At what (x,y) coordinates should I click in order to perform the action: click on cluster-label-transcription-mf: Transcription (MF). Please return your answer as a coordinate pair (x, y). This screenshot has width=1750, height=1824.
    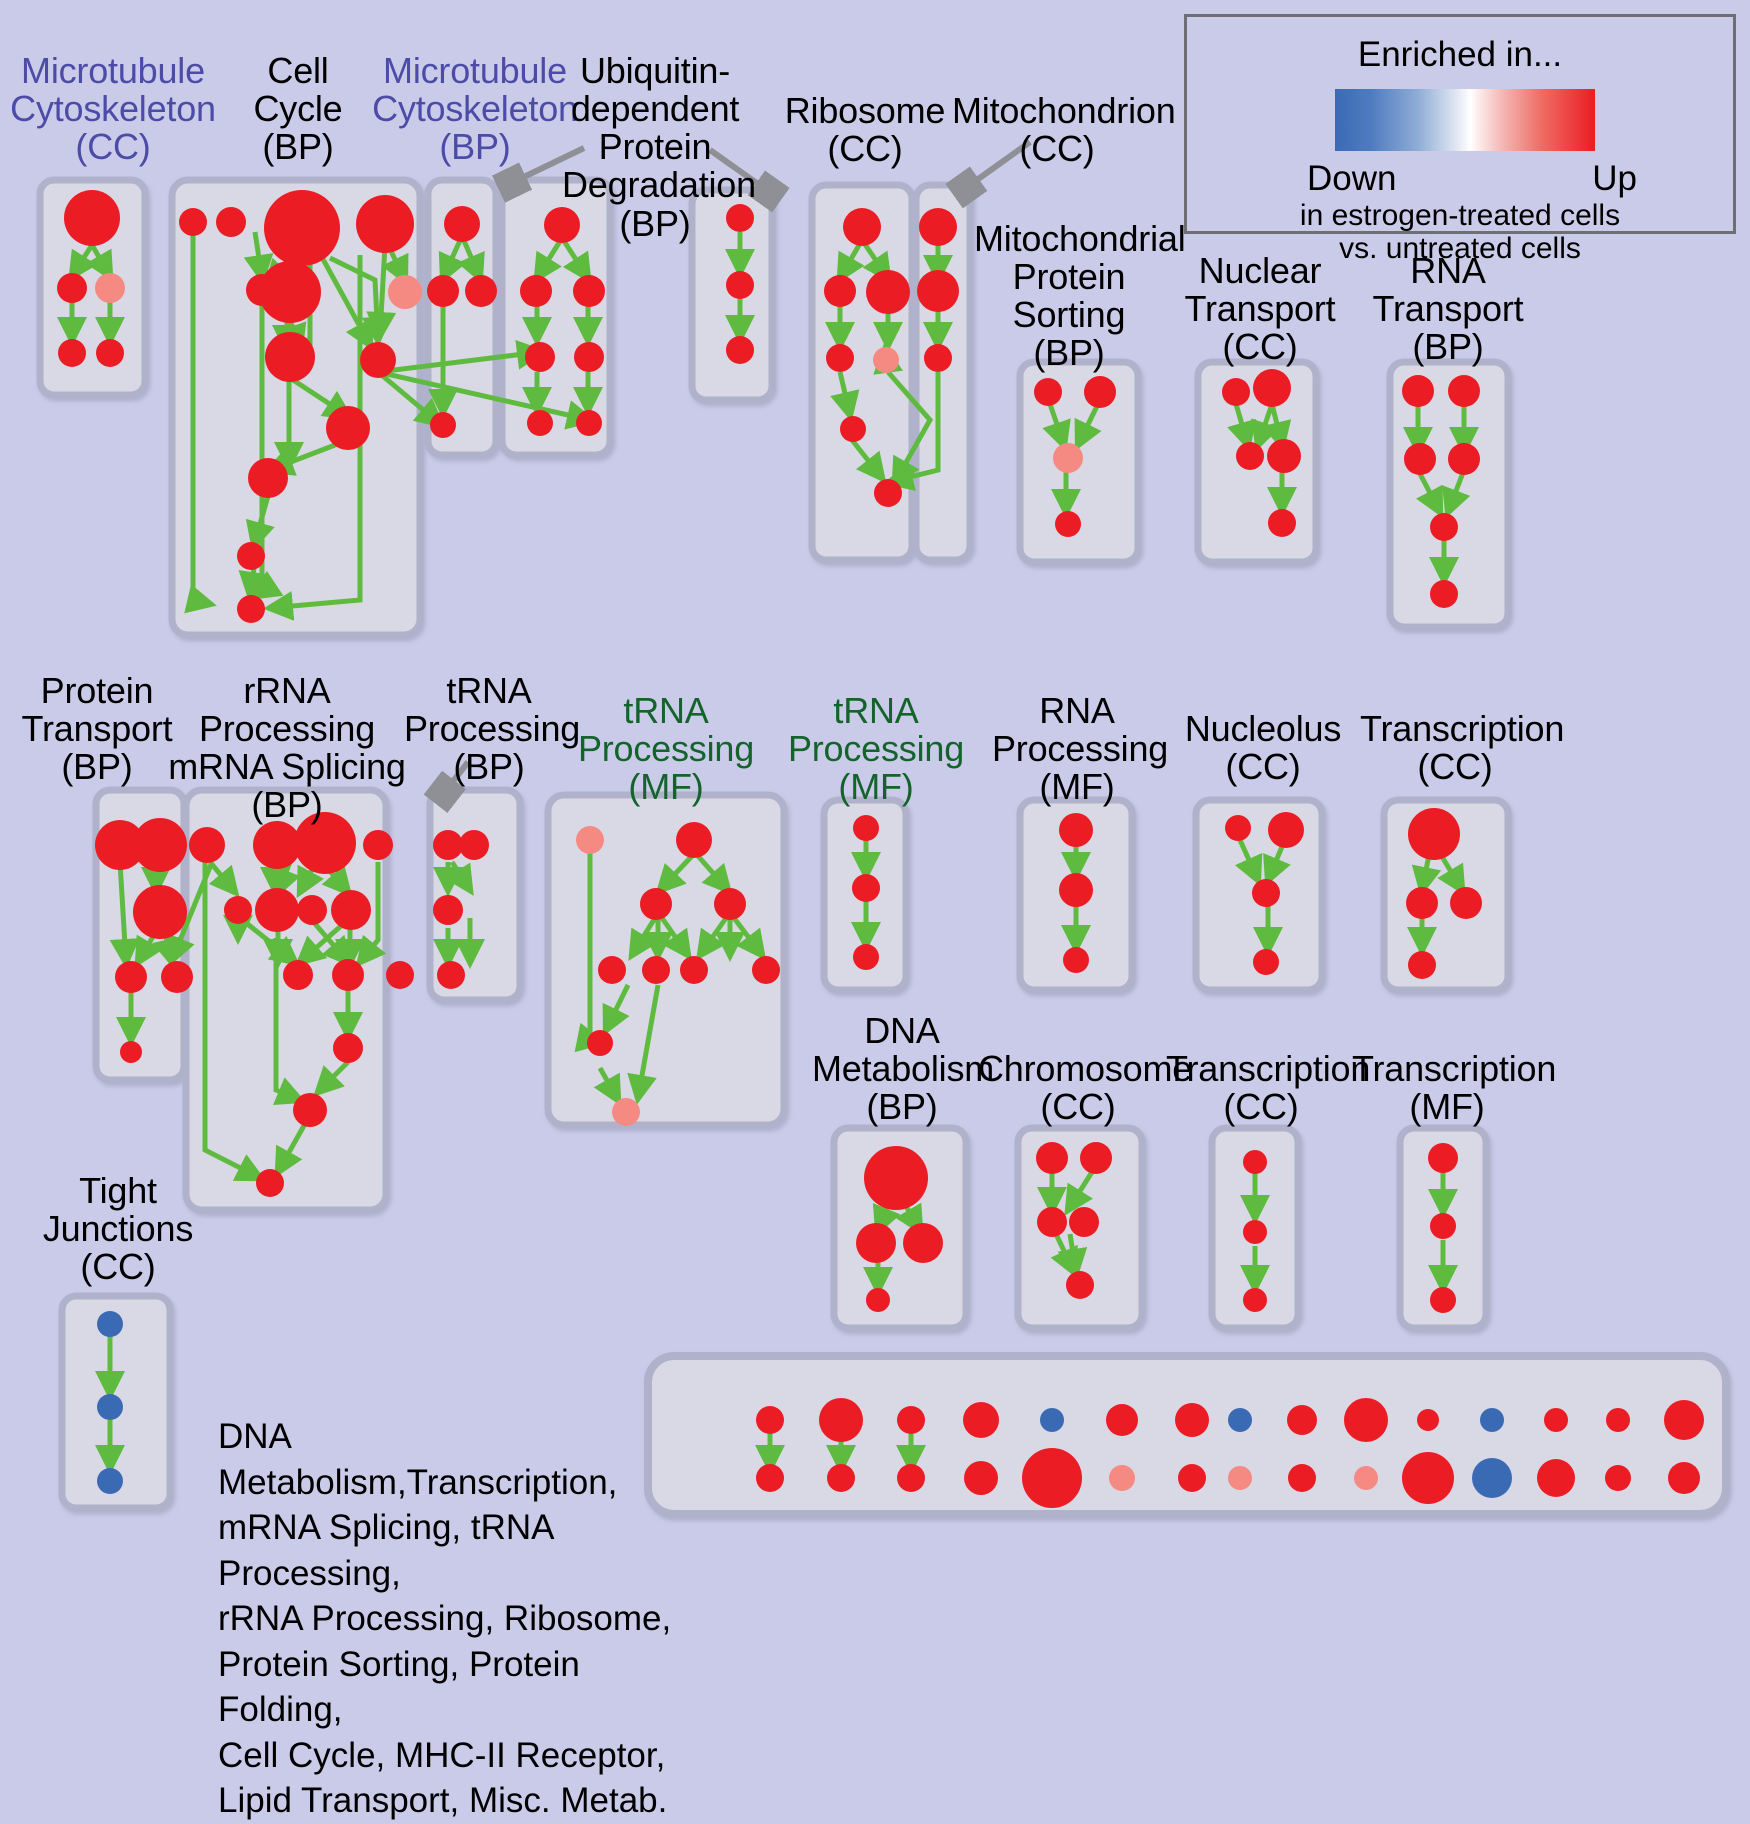
    Looking at the image, I should click on (1454, 1088).